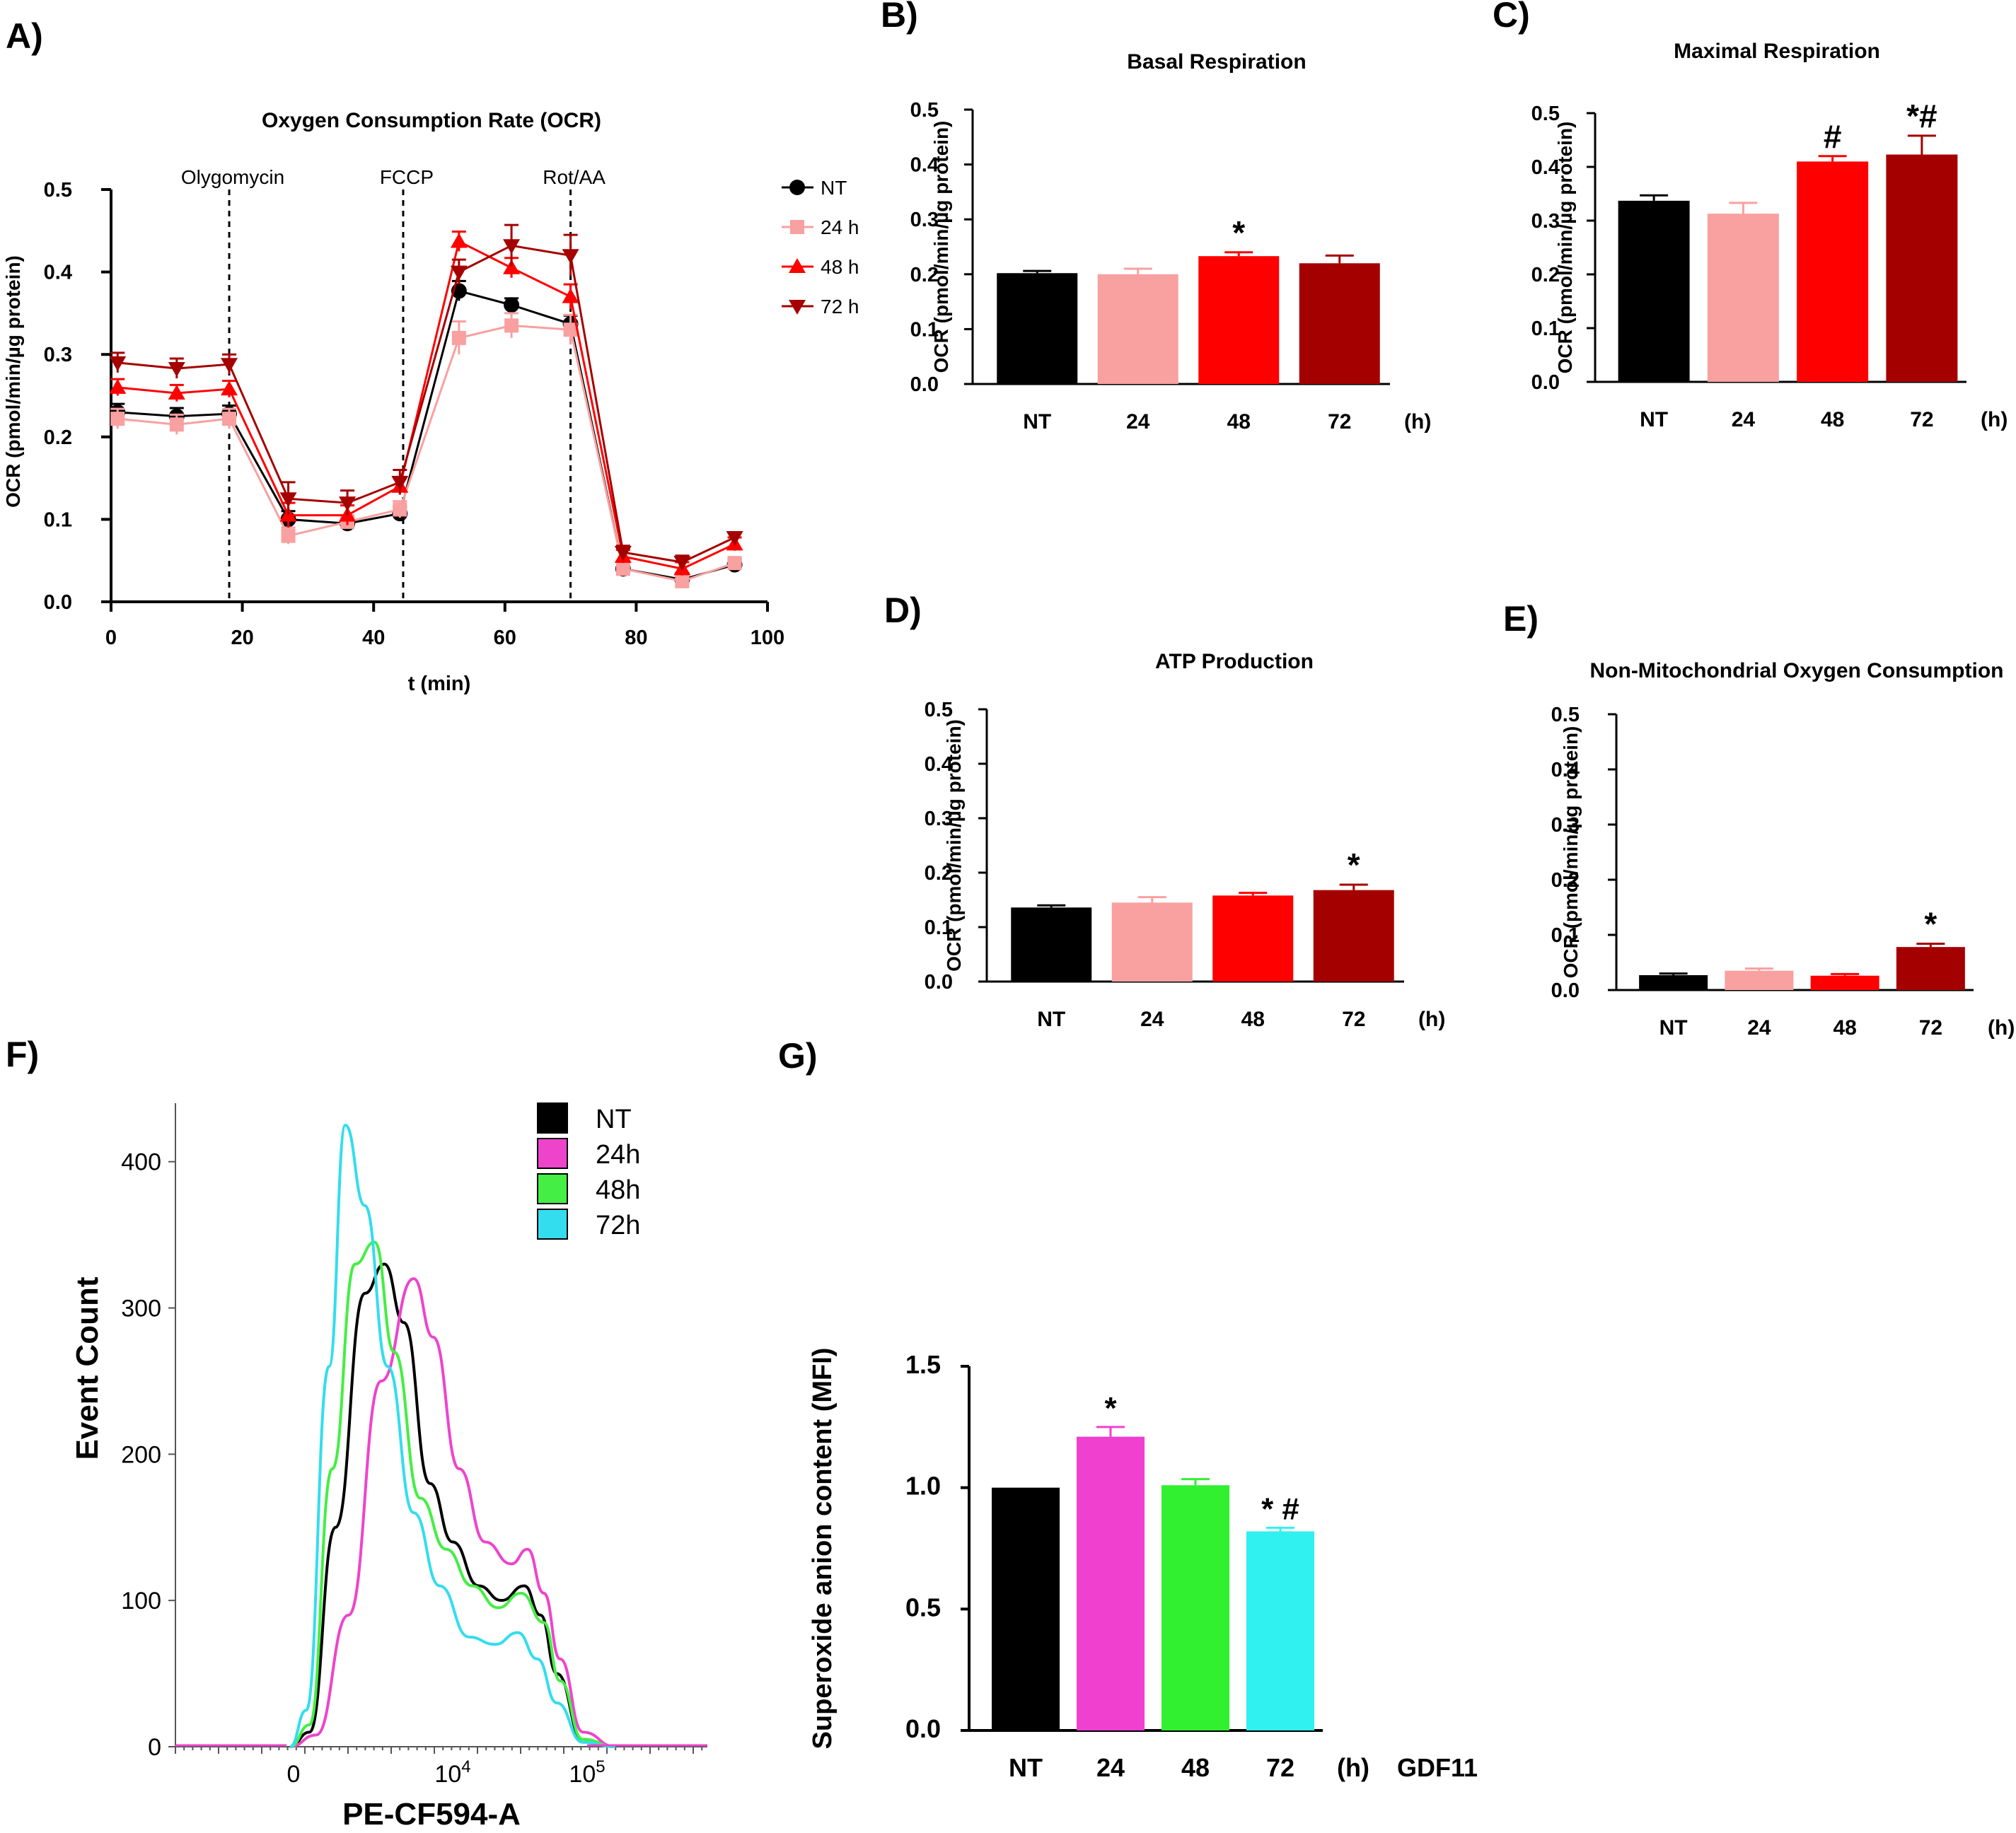 The width and height of the screenshot is (2016, 1833). I want to click on x-tick-label: 60, so click(505, 638).